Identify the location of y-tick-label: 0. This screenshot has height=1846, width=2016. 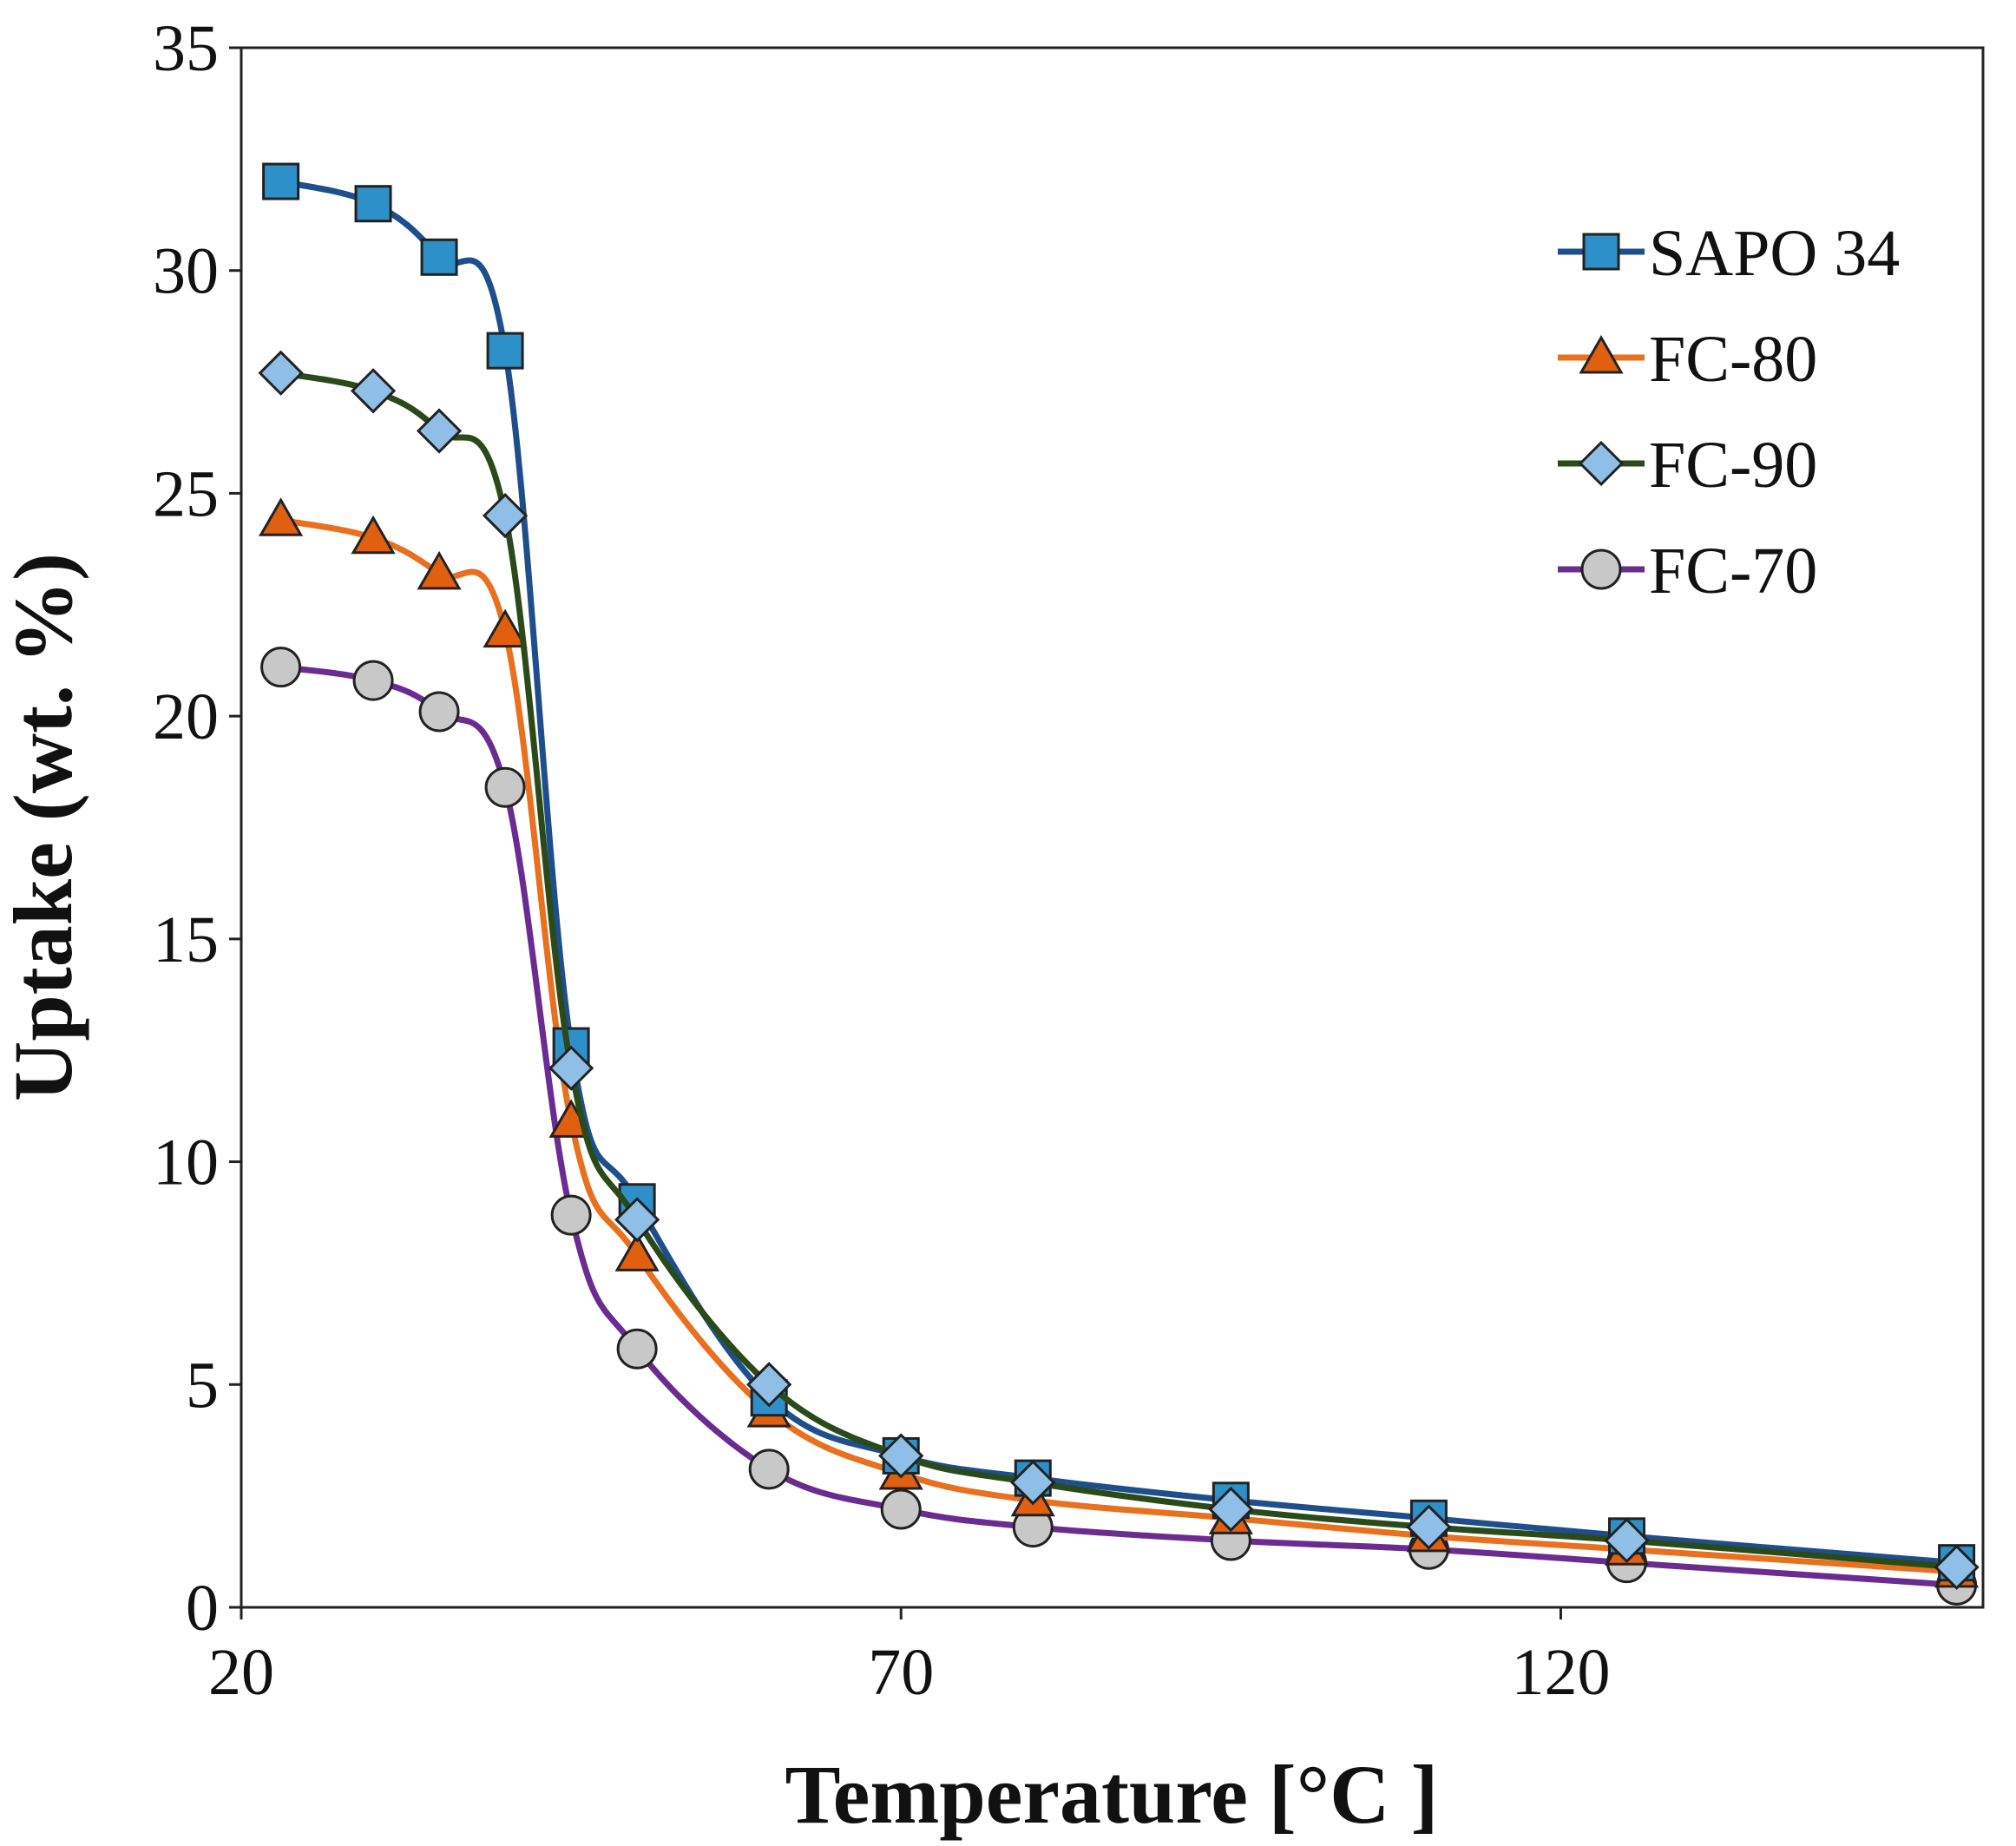
(202, 1608).